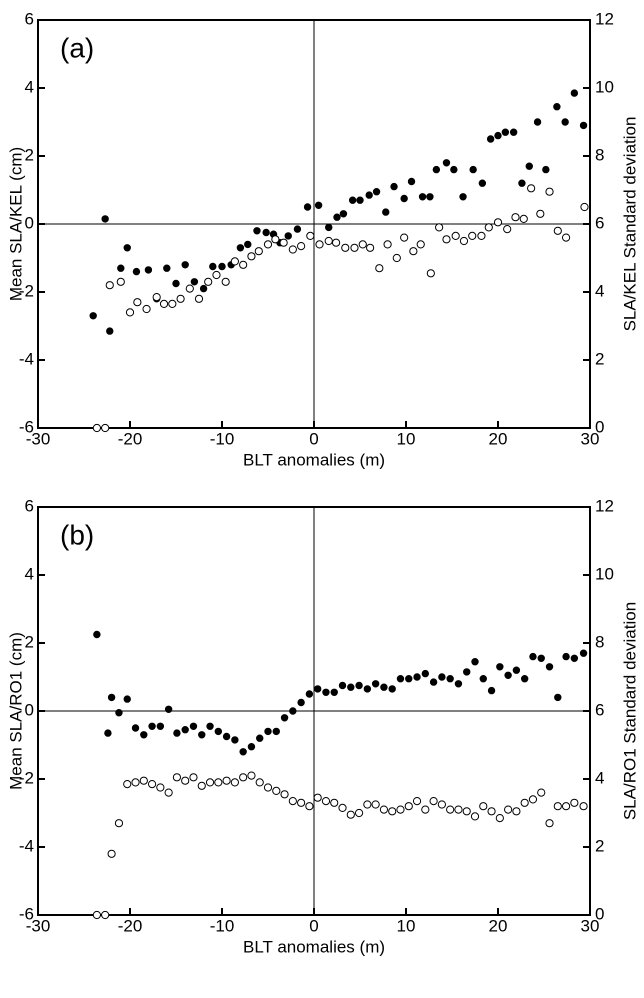  Describe the element at coordinates (26, 290) in the screenshot. I see `y-tick-label: -2` at that location.